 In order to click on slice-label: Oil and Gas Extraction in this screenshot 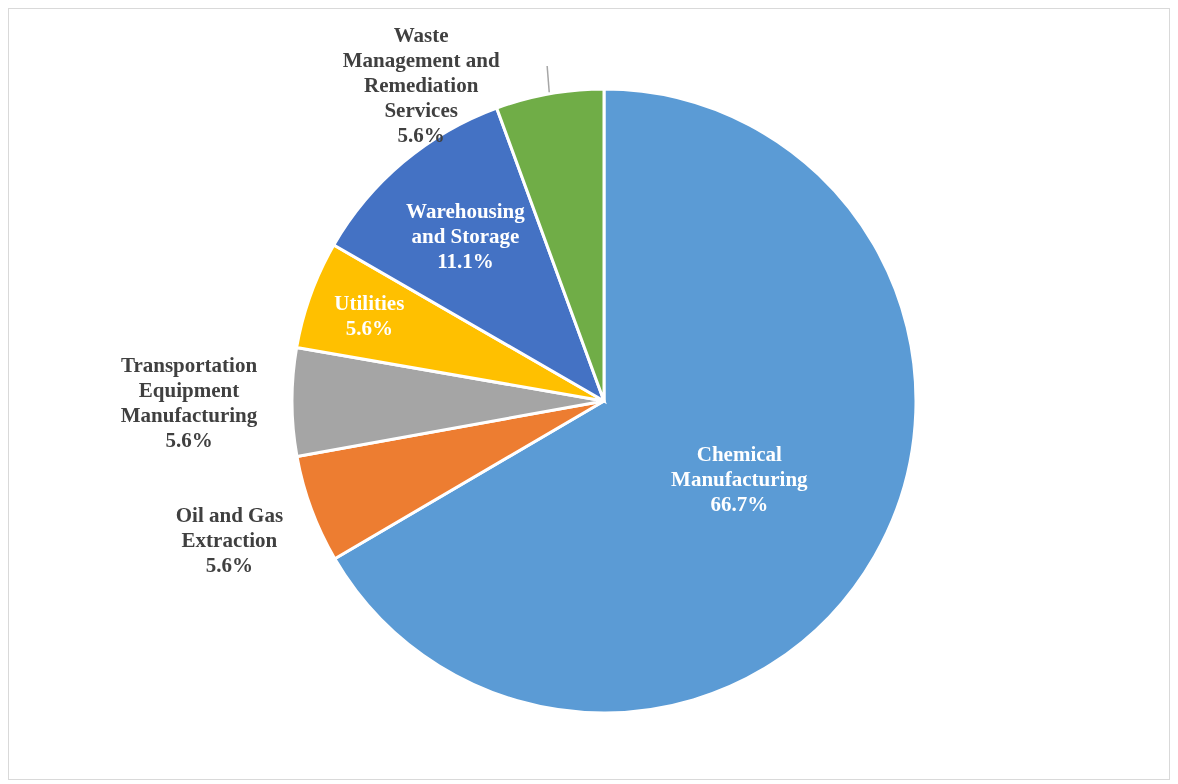, I will do `click(229, 527)`.